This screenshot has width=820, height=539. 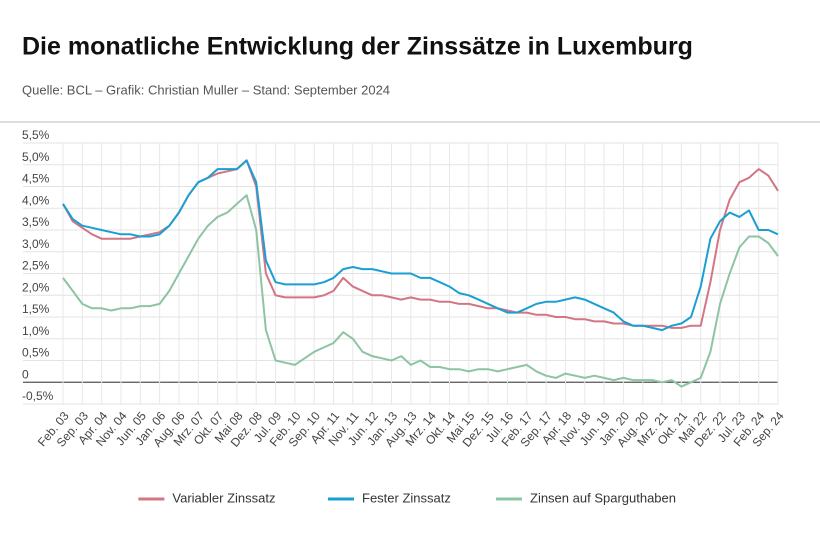 What do you see at coordinates (223, 497) in the screenshot?
I see `legend-label: Variabler Zinssatz` at bounding box center [223, 497].